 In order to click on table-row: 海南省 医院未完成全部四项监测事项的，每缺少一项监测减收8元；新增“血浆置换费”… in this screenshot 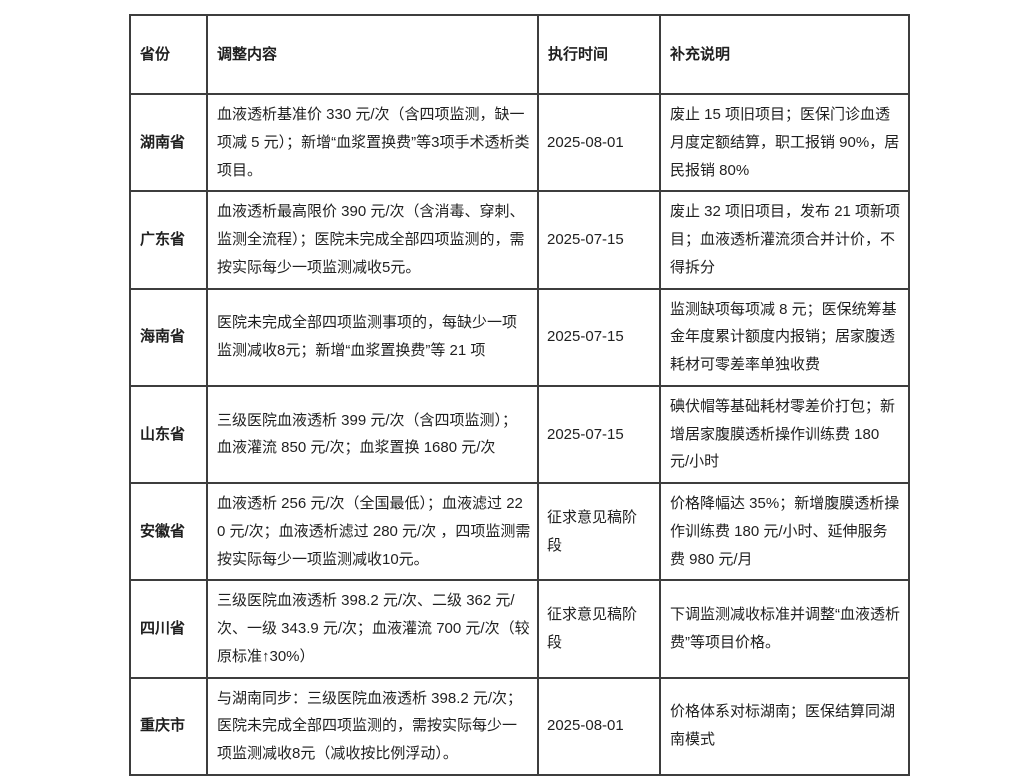, I will do `click(519, 337)`.